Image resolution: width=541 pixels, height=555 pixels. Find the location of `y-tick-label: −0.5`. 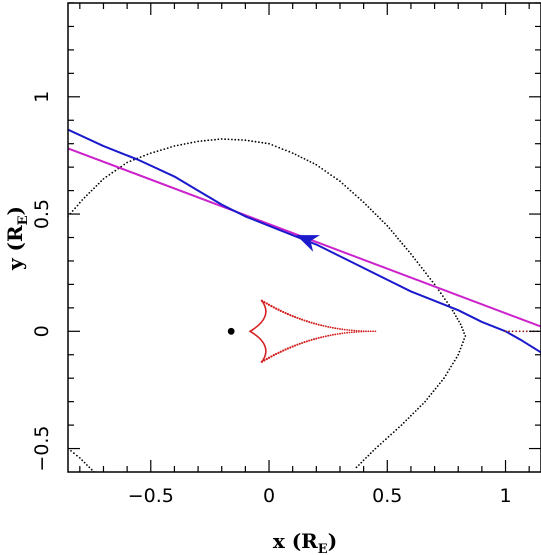

y-tick-label: −0.5 is located at coordinates (42, 448).